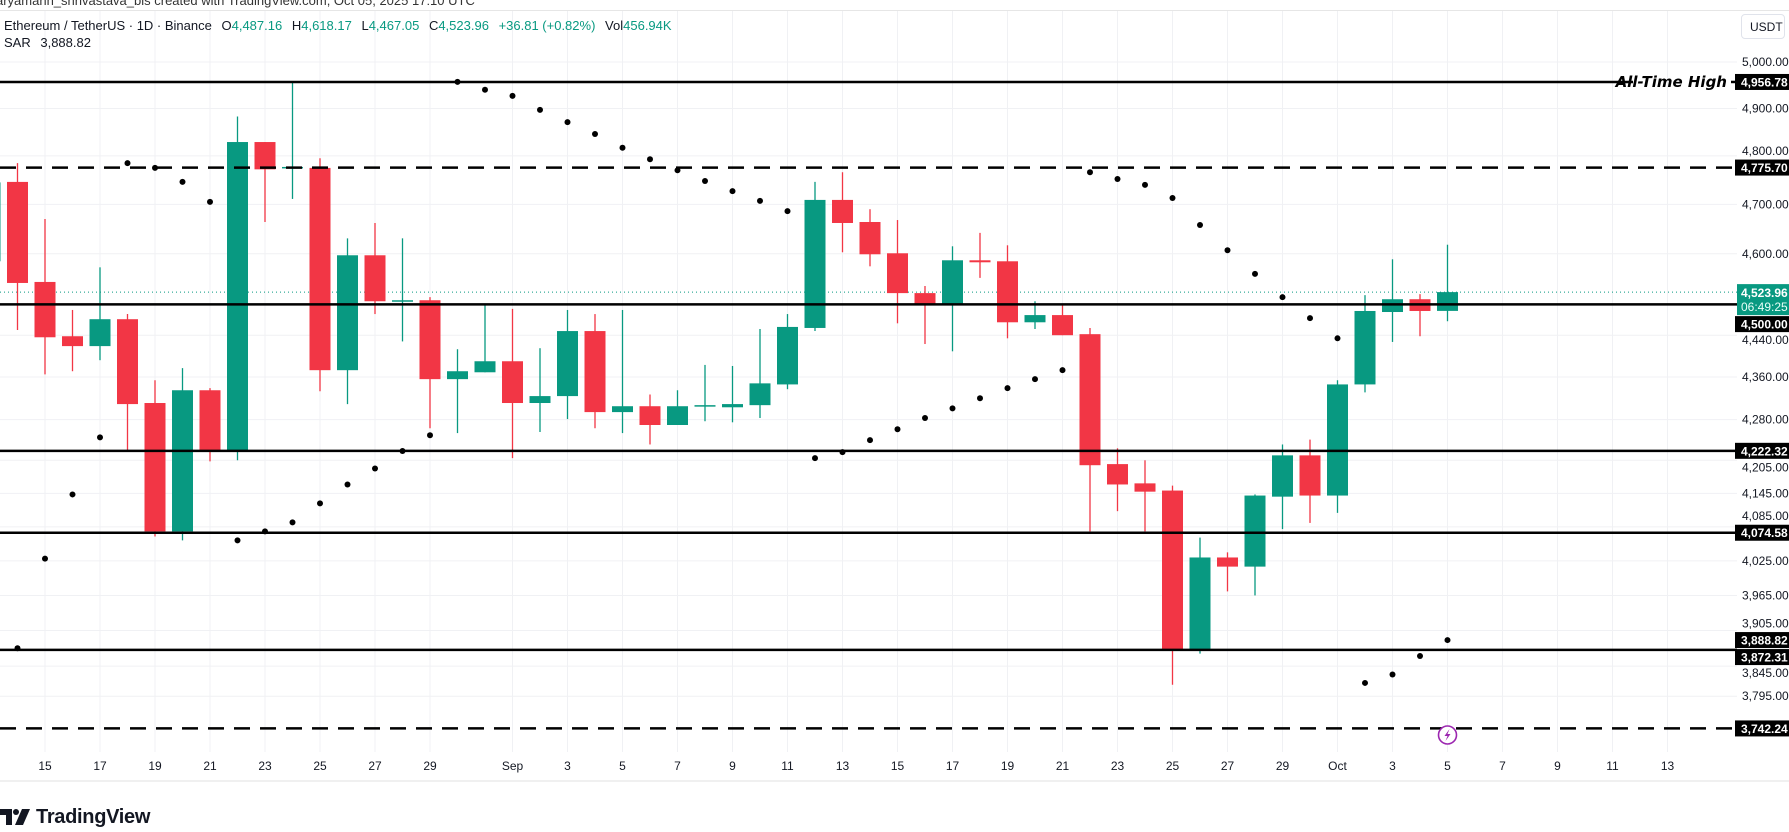 The height and width of the screenshot is (832, 1789). Describe the element at coordinates (326, 25) in the screenshot. I see `high-value: 4,618.17` at that location.